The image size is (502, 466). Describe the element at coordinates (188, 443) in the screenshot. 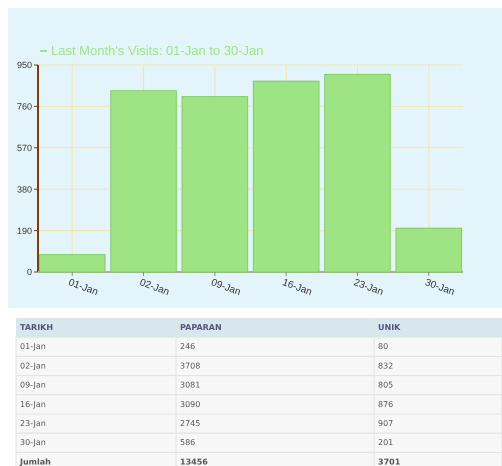

I see `data-label: 586` at that location.